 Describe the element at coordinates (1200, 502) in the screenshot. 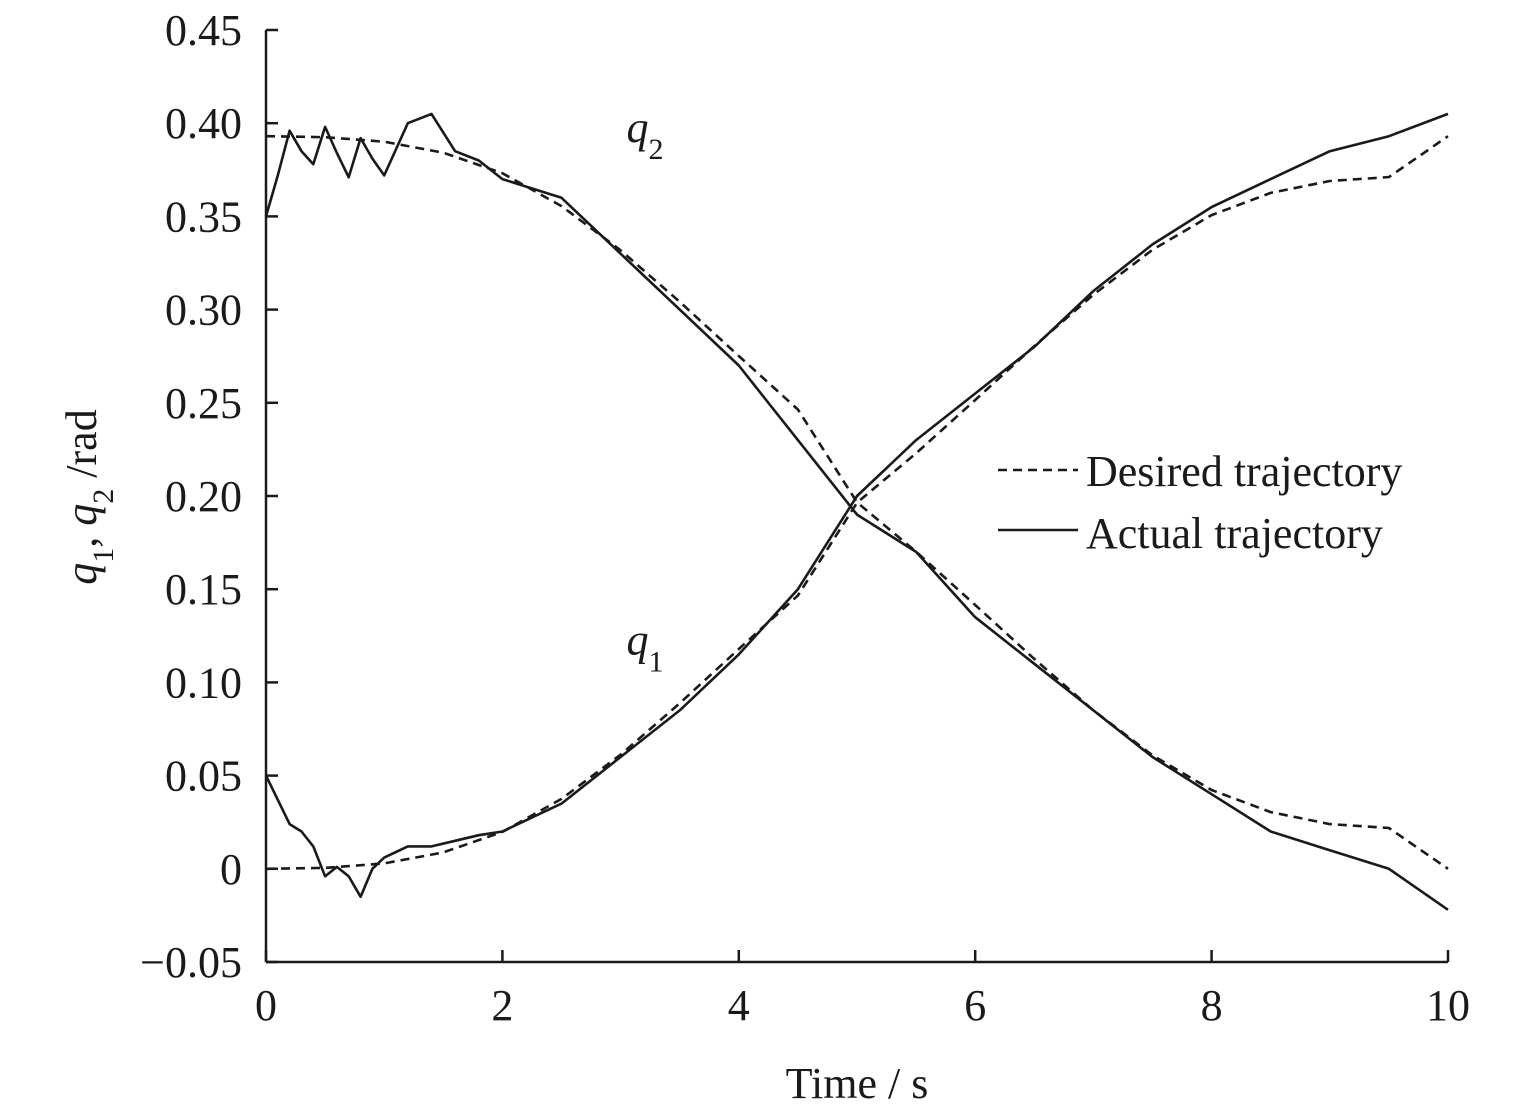

I see `legend: Desired trajectory Actual trajectory` at that location.